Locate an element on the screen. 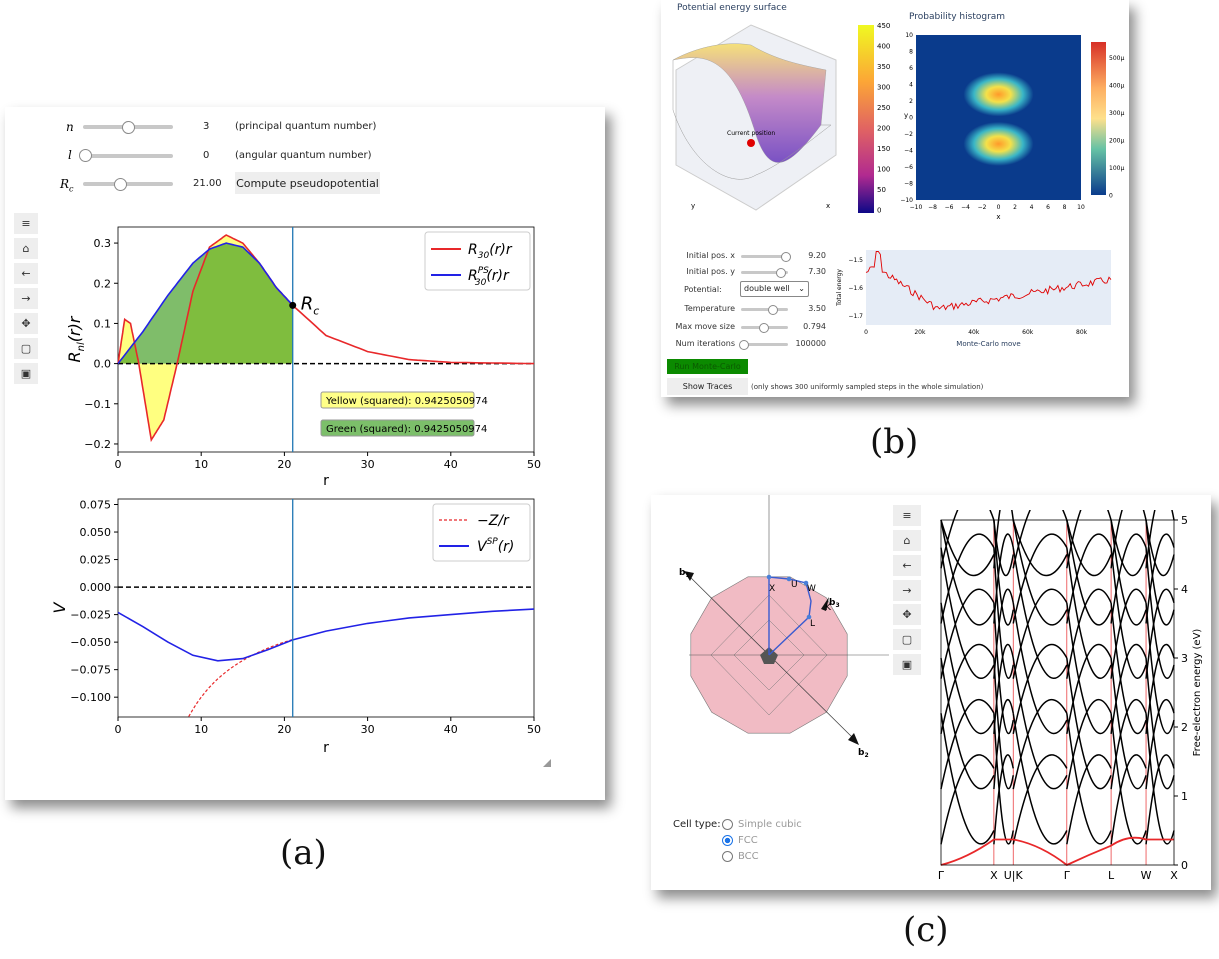 This screenshot has width=1219, height=959. slider-desc-n: (principal quantum number) is located at coordinates (306, 126).